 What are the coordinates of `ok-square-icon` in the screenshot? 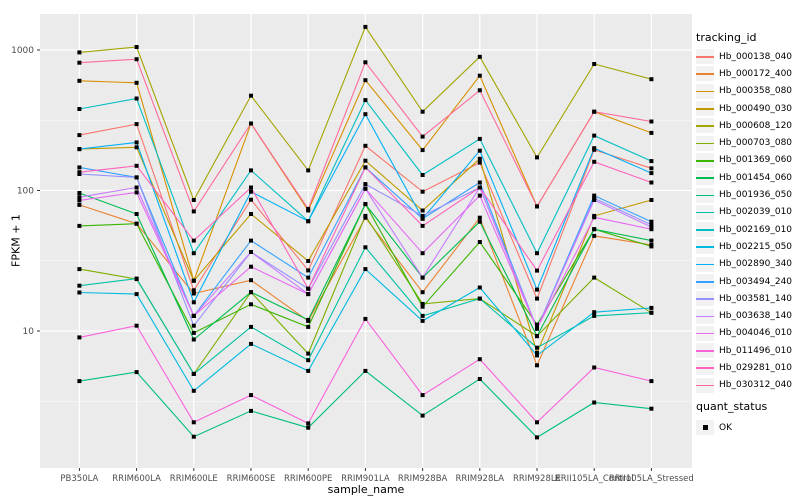 It's located at (705, 428).